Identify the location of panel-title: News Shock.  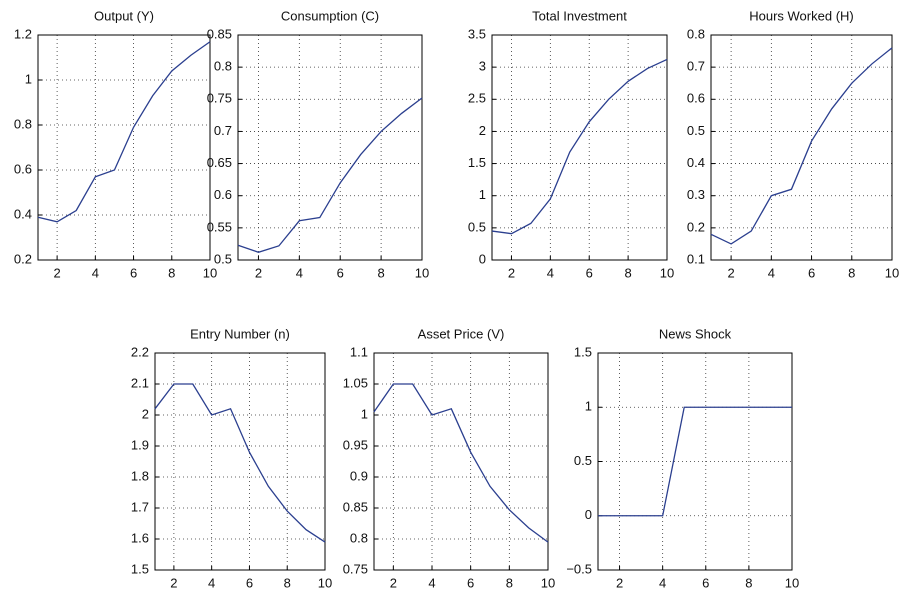
(695, 333).